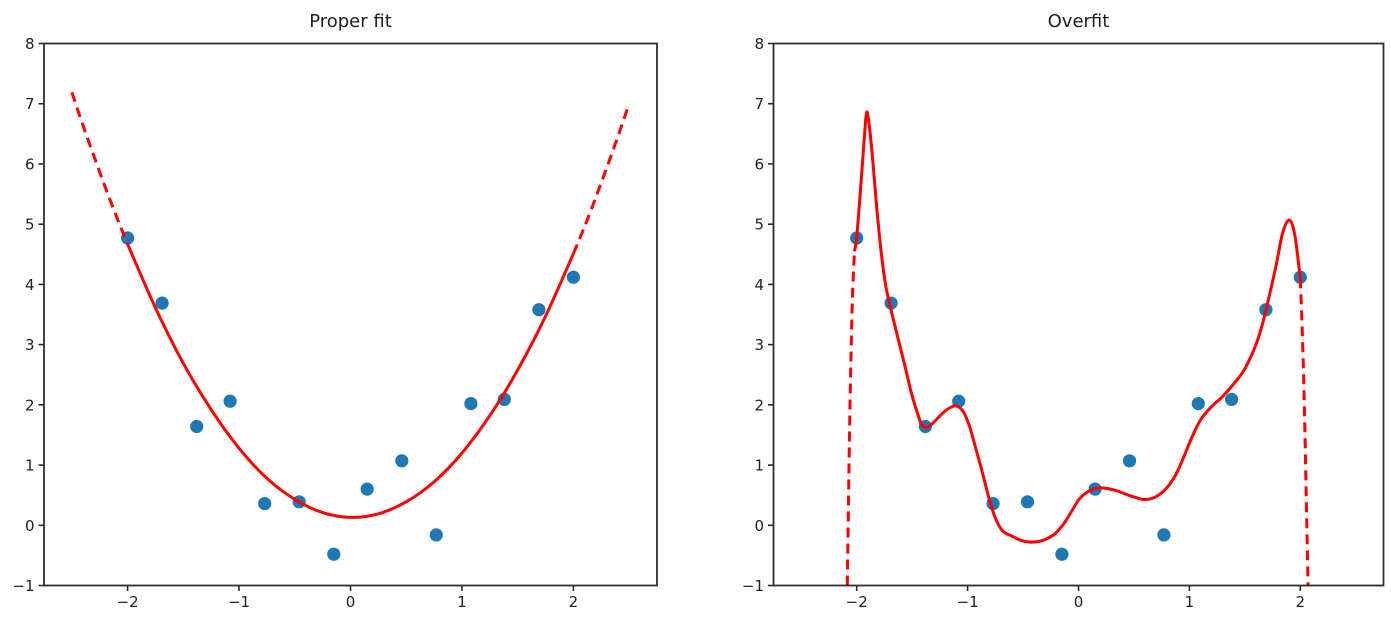  What do you see at coordinates (1079, 21) in the screenshot?
I see `plot-title: Overfit` at bounding box center [1079, 21].